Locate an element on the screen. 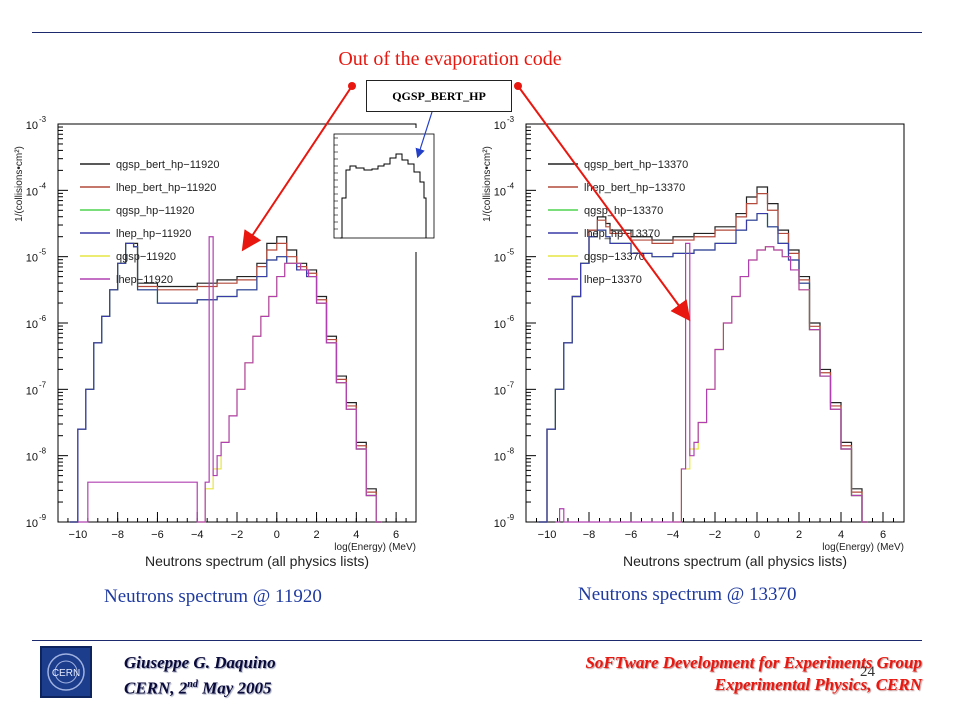 The image size is (960, 720). caption-left: Neutrons spectrum @ 11920 is located at coordinates (213, 596).